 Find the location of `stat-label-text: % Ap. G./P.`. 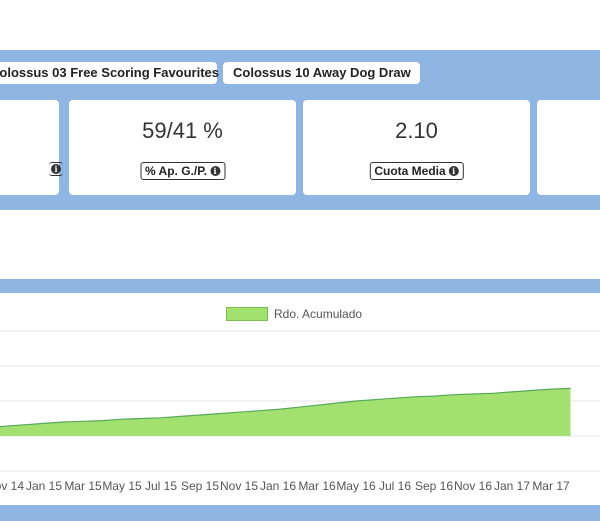

stat-label-text: % Ap. G./P. is located at coordinates (176, 171).